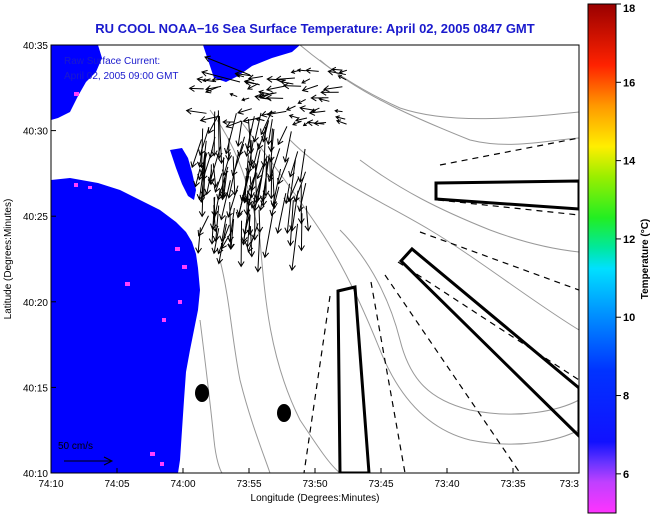 This screenshot has height=515, width=651. What do you see at coordinates (248, 484) in the screenshot?
I see `x-tick-label: 73:55` at bounding box center [248, 484].